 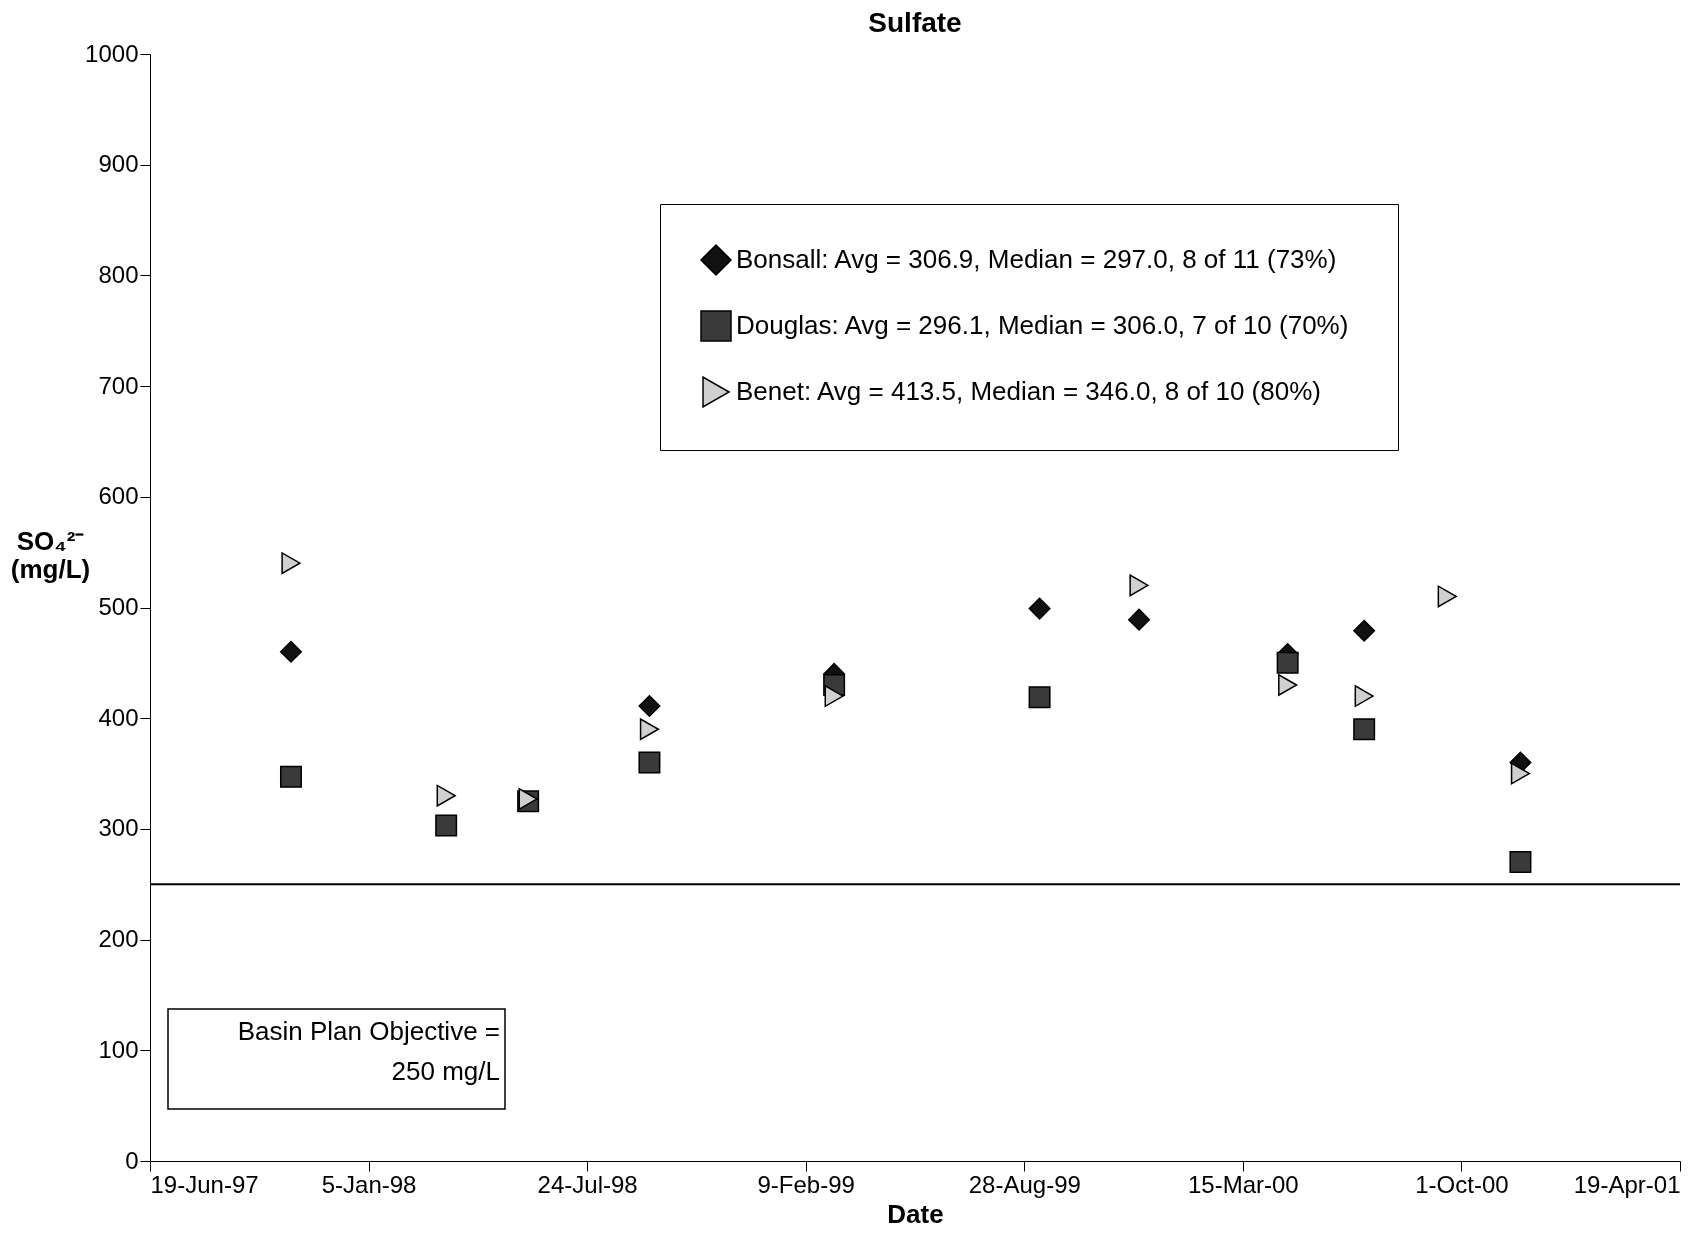 What do you see at coordinates (132, 1160) in the screenshot?
I see `y-tick-label: 0` at bounding box center [132, 1160].